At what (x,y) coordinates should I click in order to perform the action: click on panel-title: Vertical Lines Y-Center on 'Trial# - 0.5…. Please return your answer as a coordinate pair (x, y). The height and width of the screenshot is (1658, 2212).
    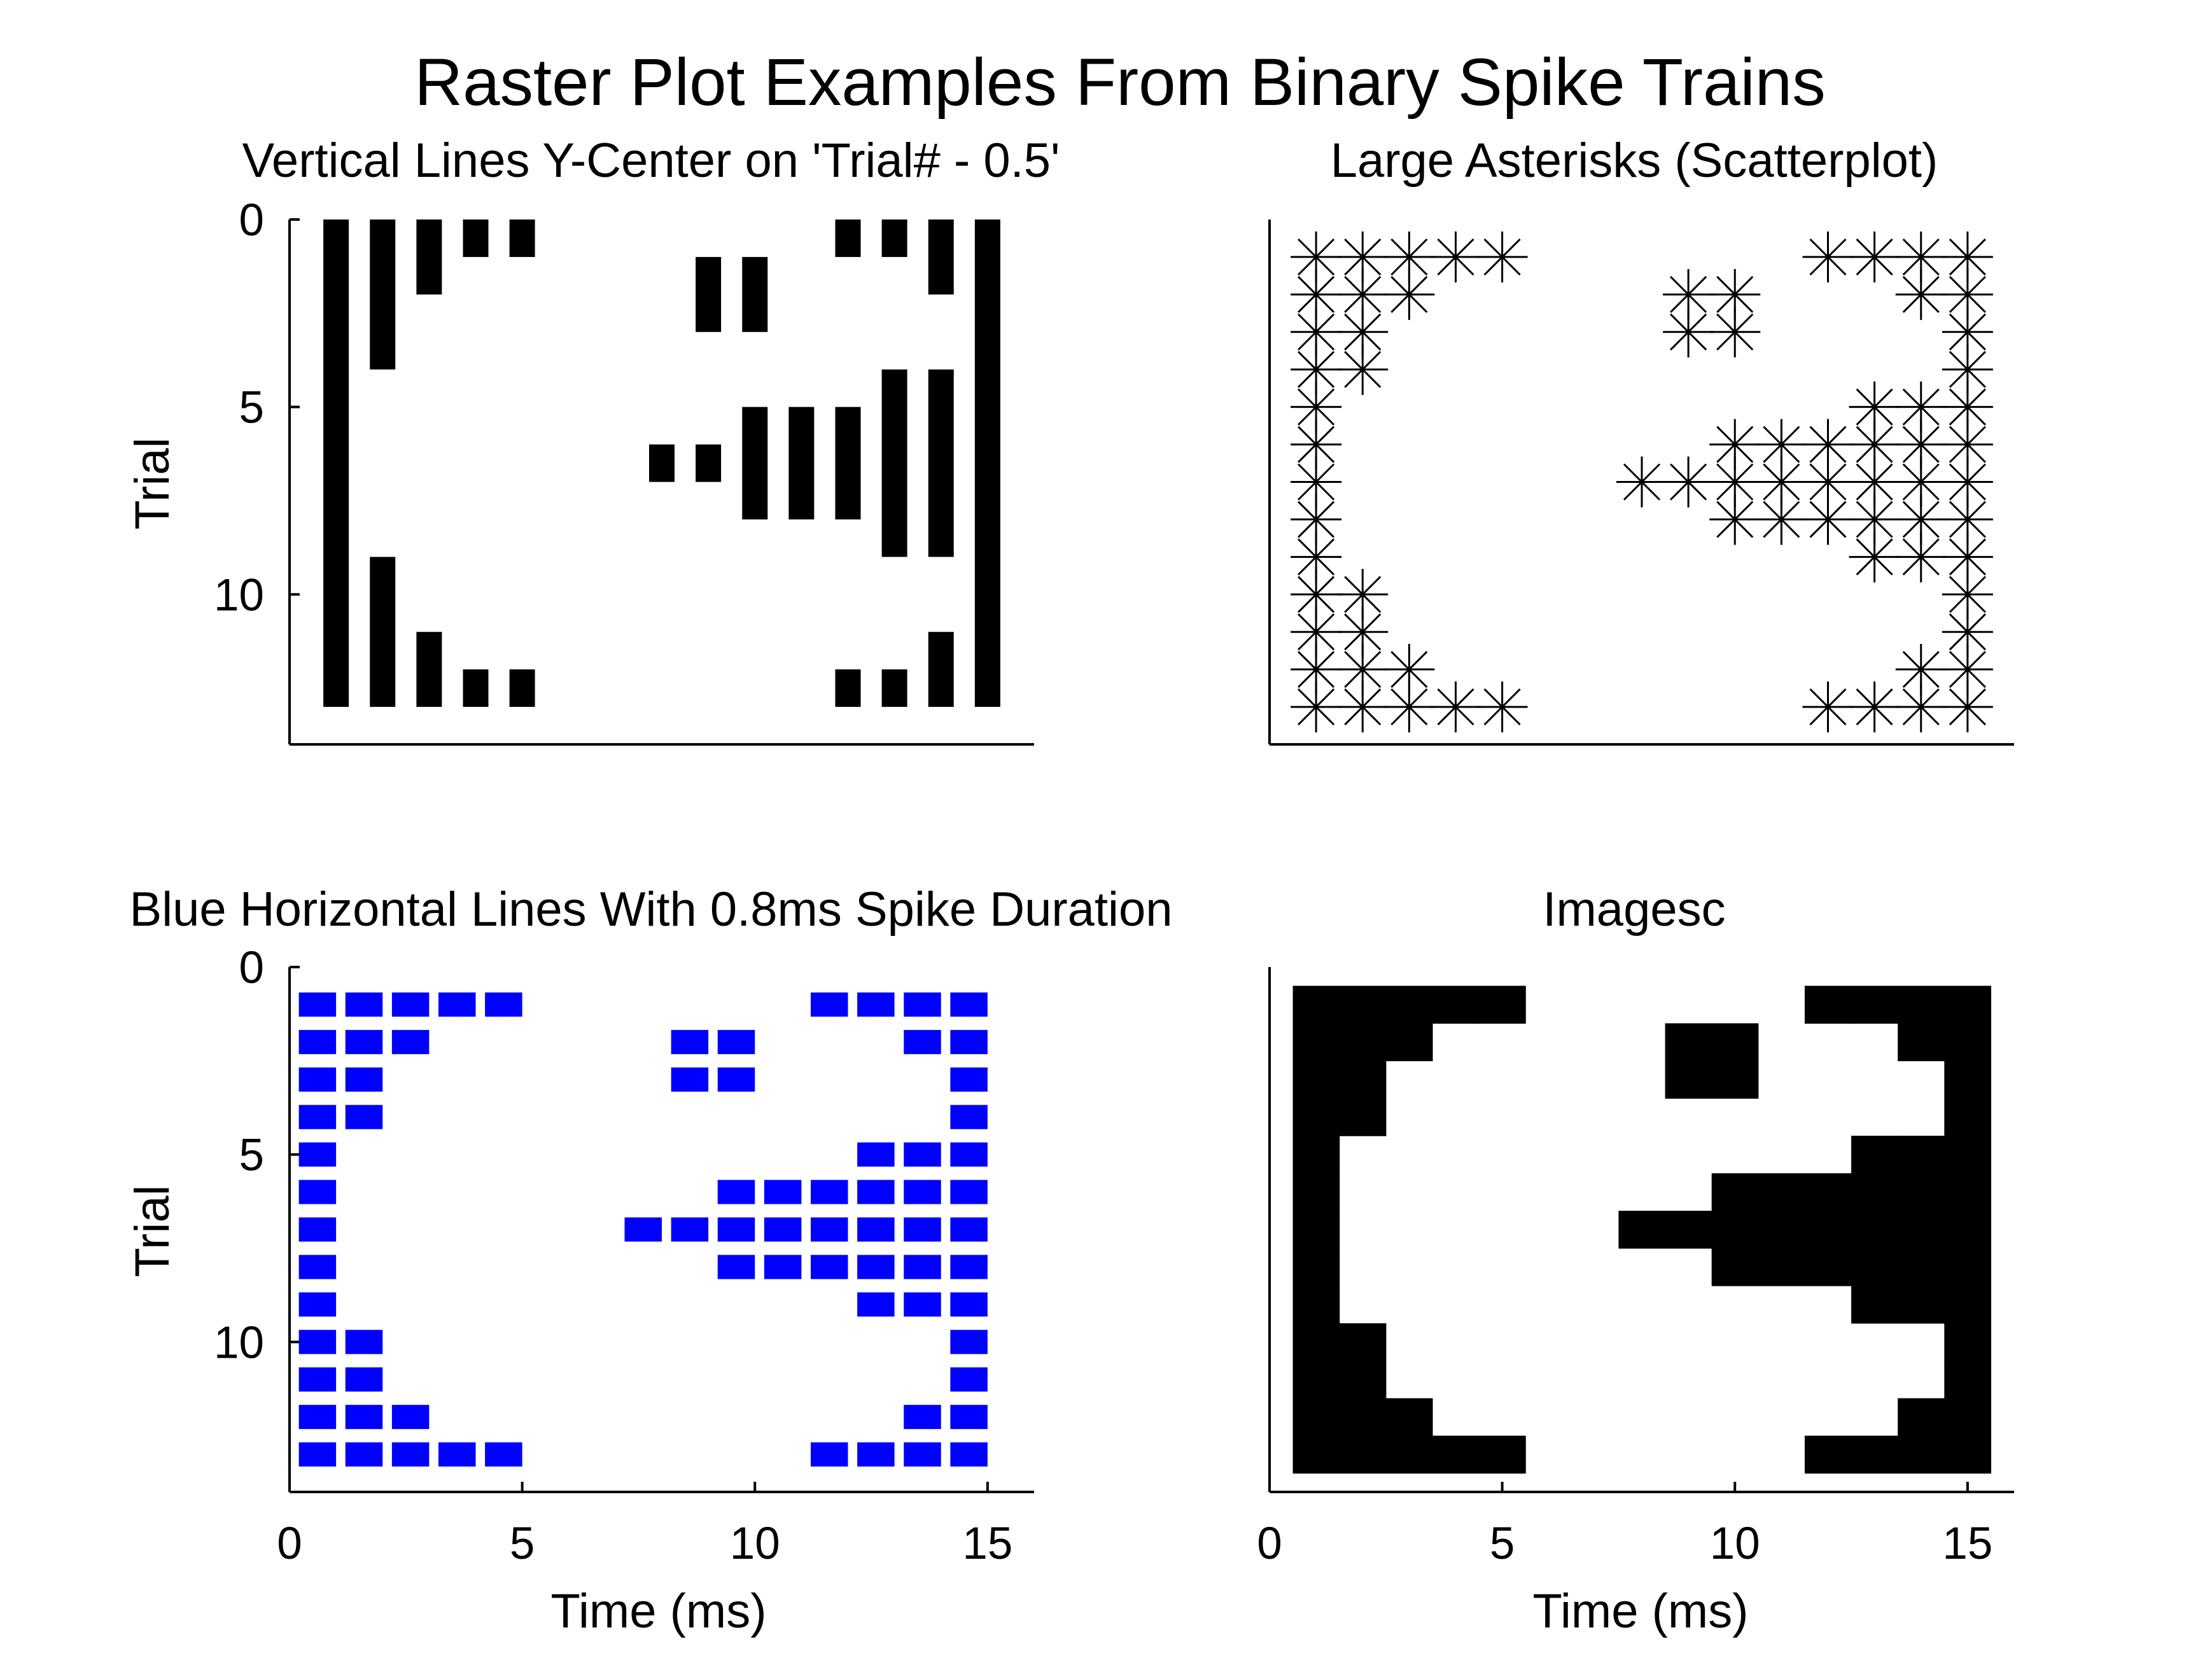
    Looking at the image, I should click on (651, 161).